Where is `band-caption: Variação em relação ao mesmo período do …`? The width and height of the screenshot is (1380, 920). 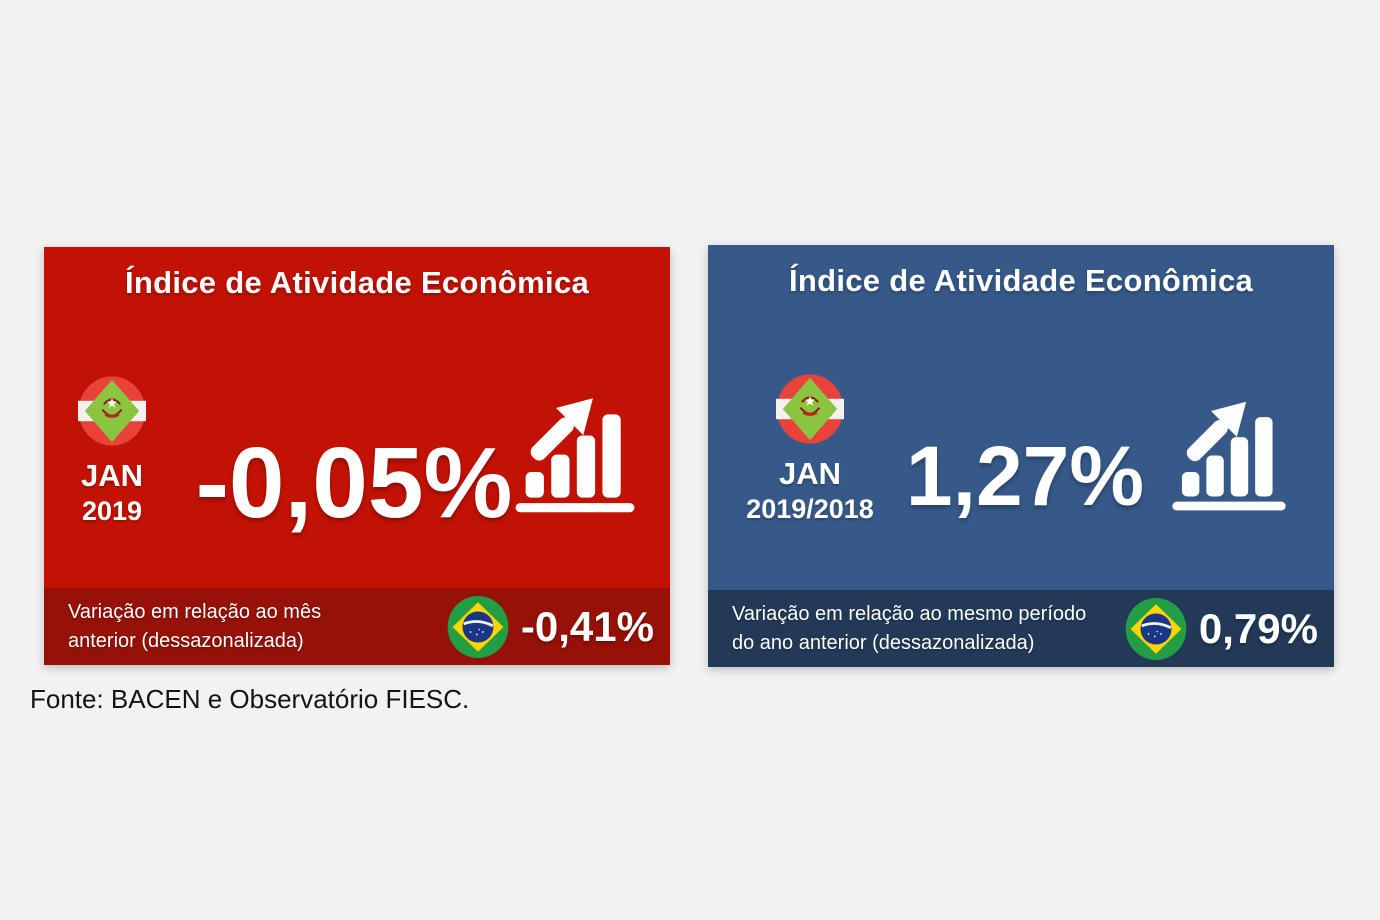 band-caption: Variação em relação ao mesmo período do … is located at coordinates (928, 629).